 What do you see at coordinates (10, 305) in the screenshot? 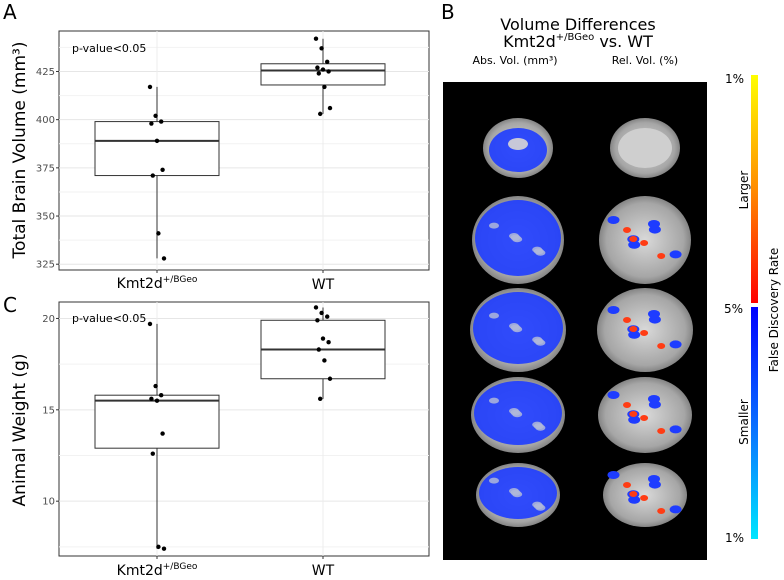
I see `panel-letter-c: C` at bounding box center [10, 305].